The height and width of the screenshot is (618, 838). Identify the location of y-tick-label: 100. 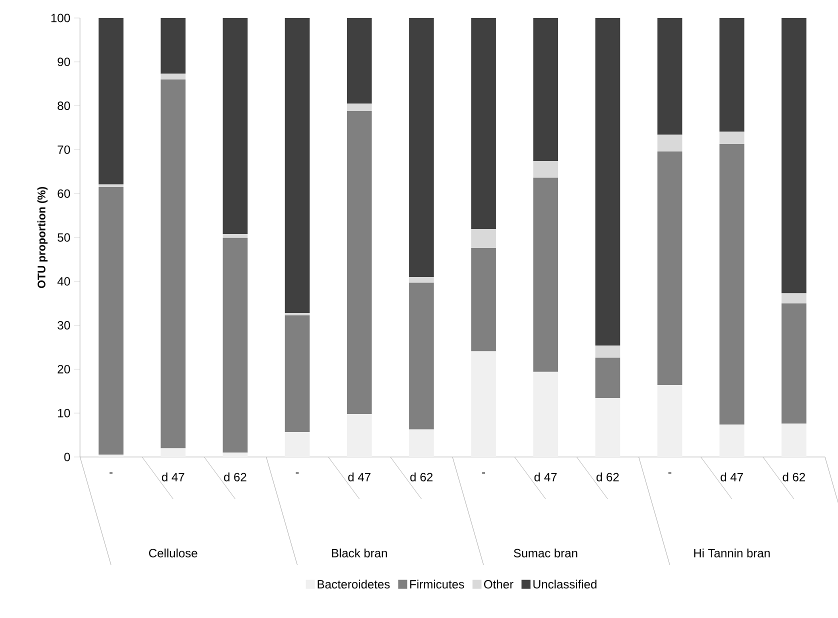
(60, 18).